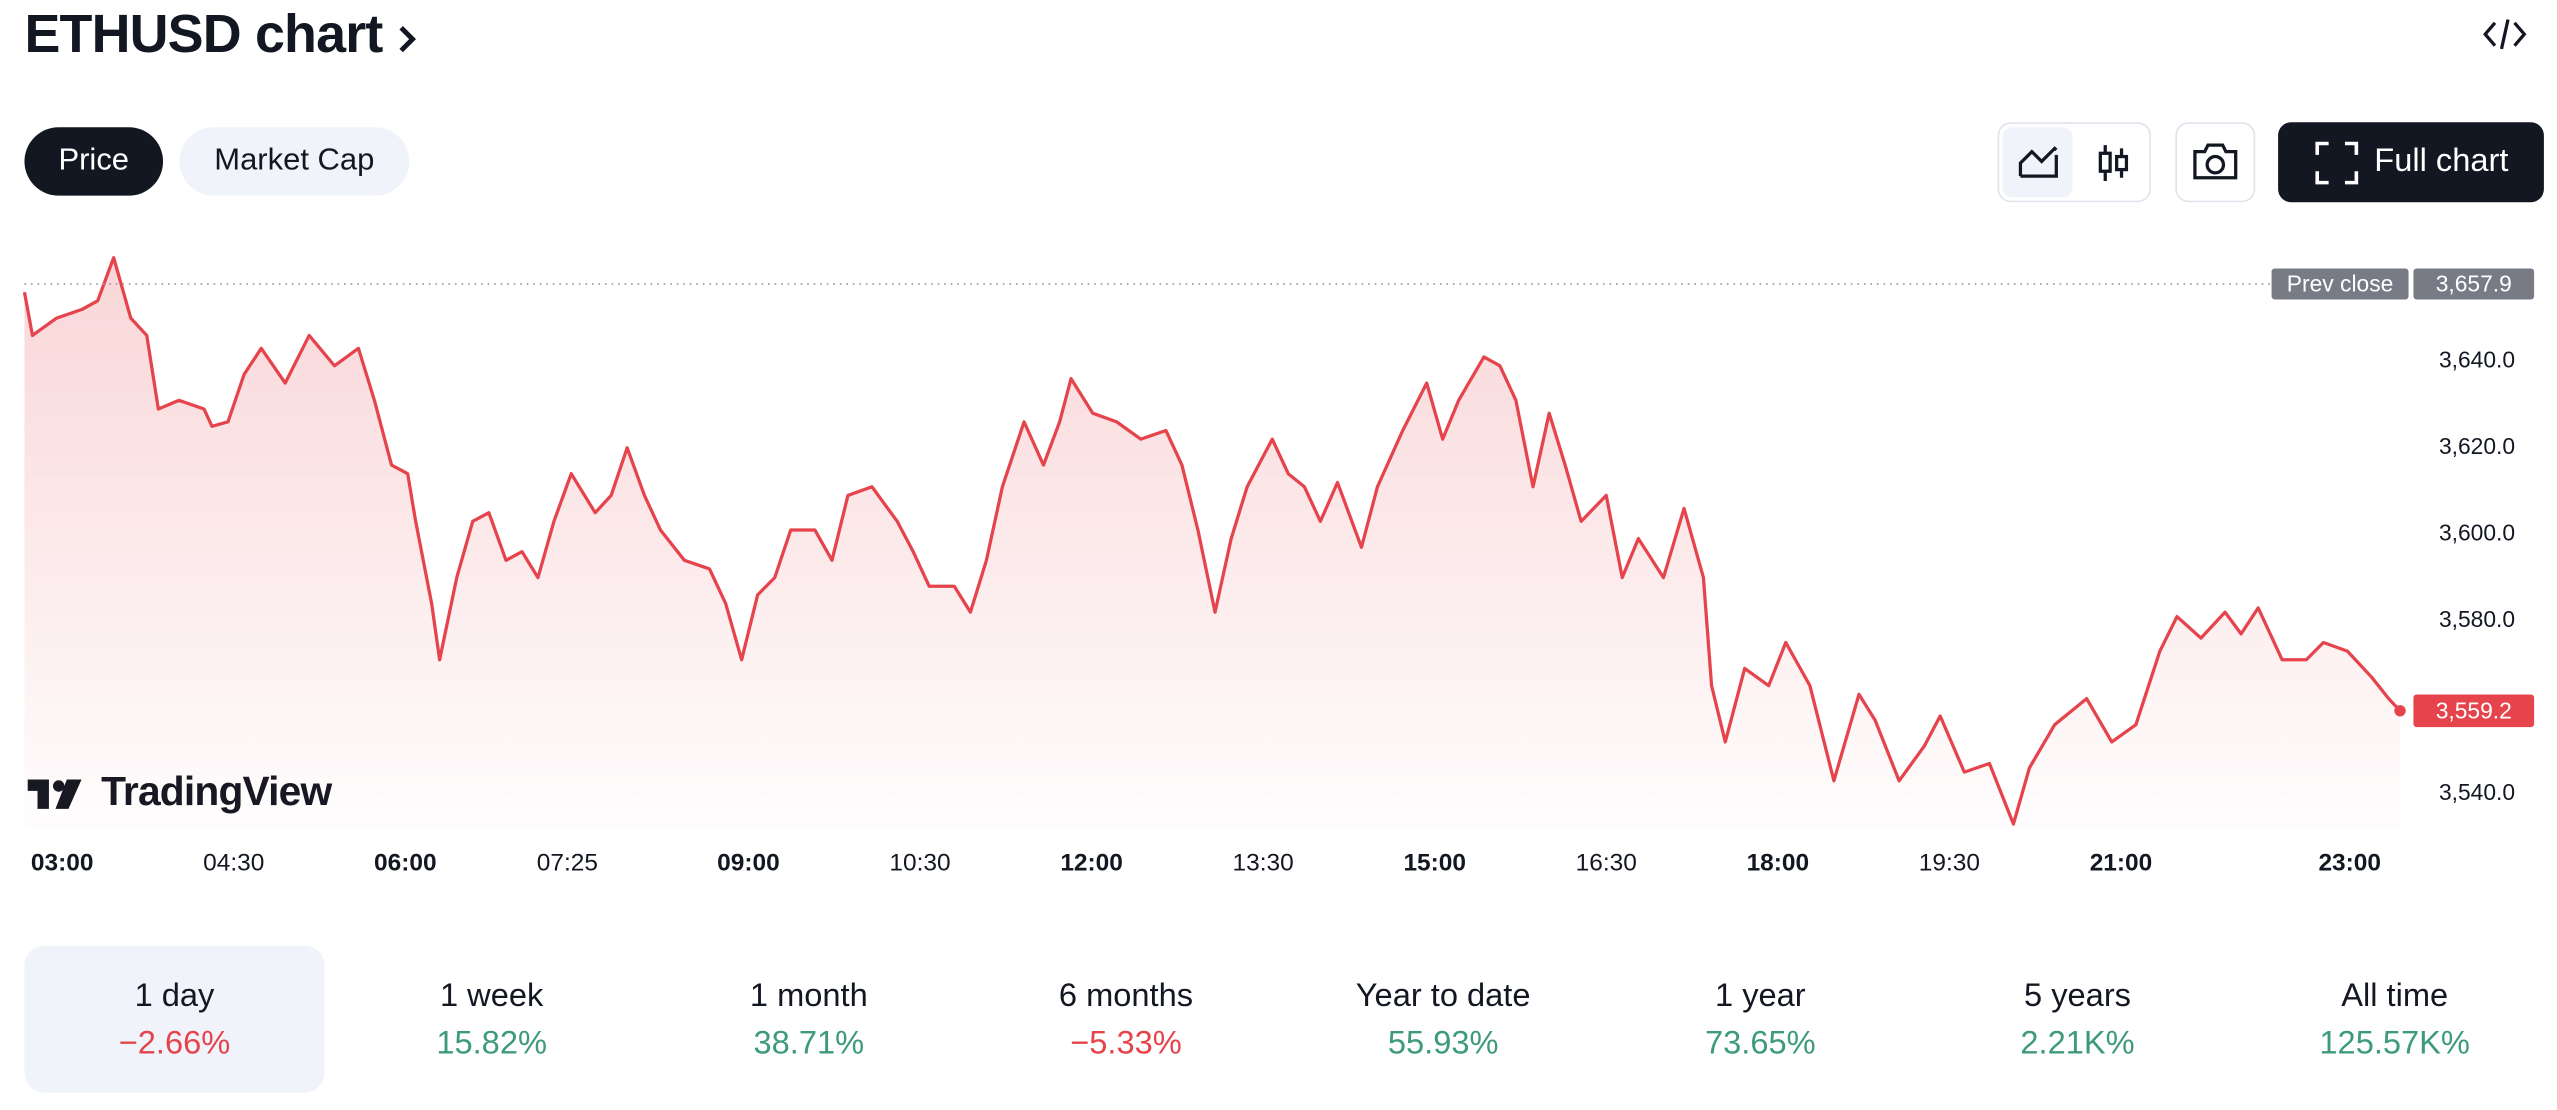 The width and height of the screenshot is (2557, 1110). I want to click on period-change: 125.57K%, so click(2394, 1043).